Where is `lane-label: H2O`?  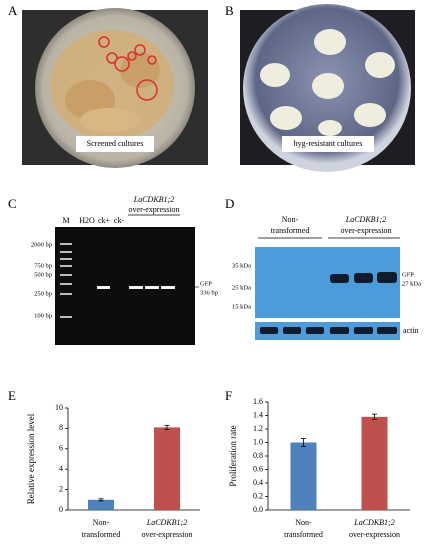 lane-label: H2O is located at coordinates (87, 220).